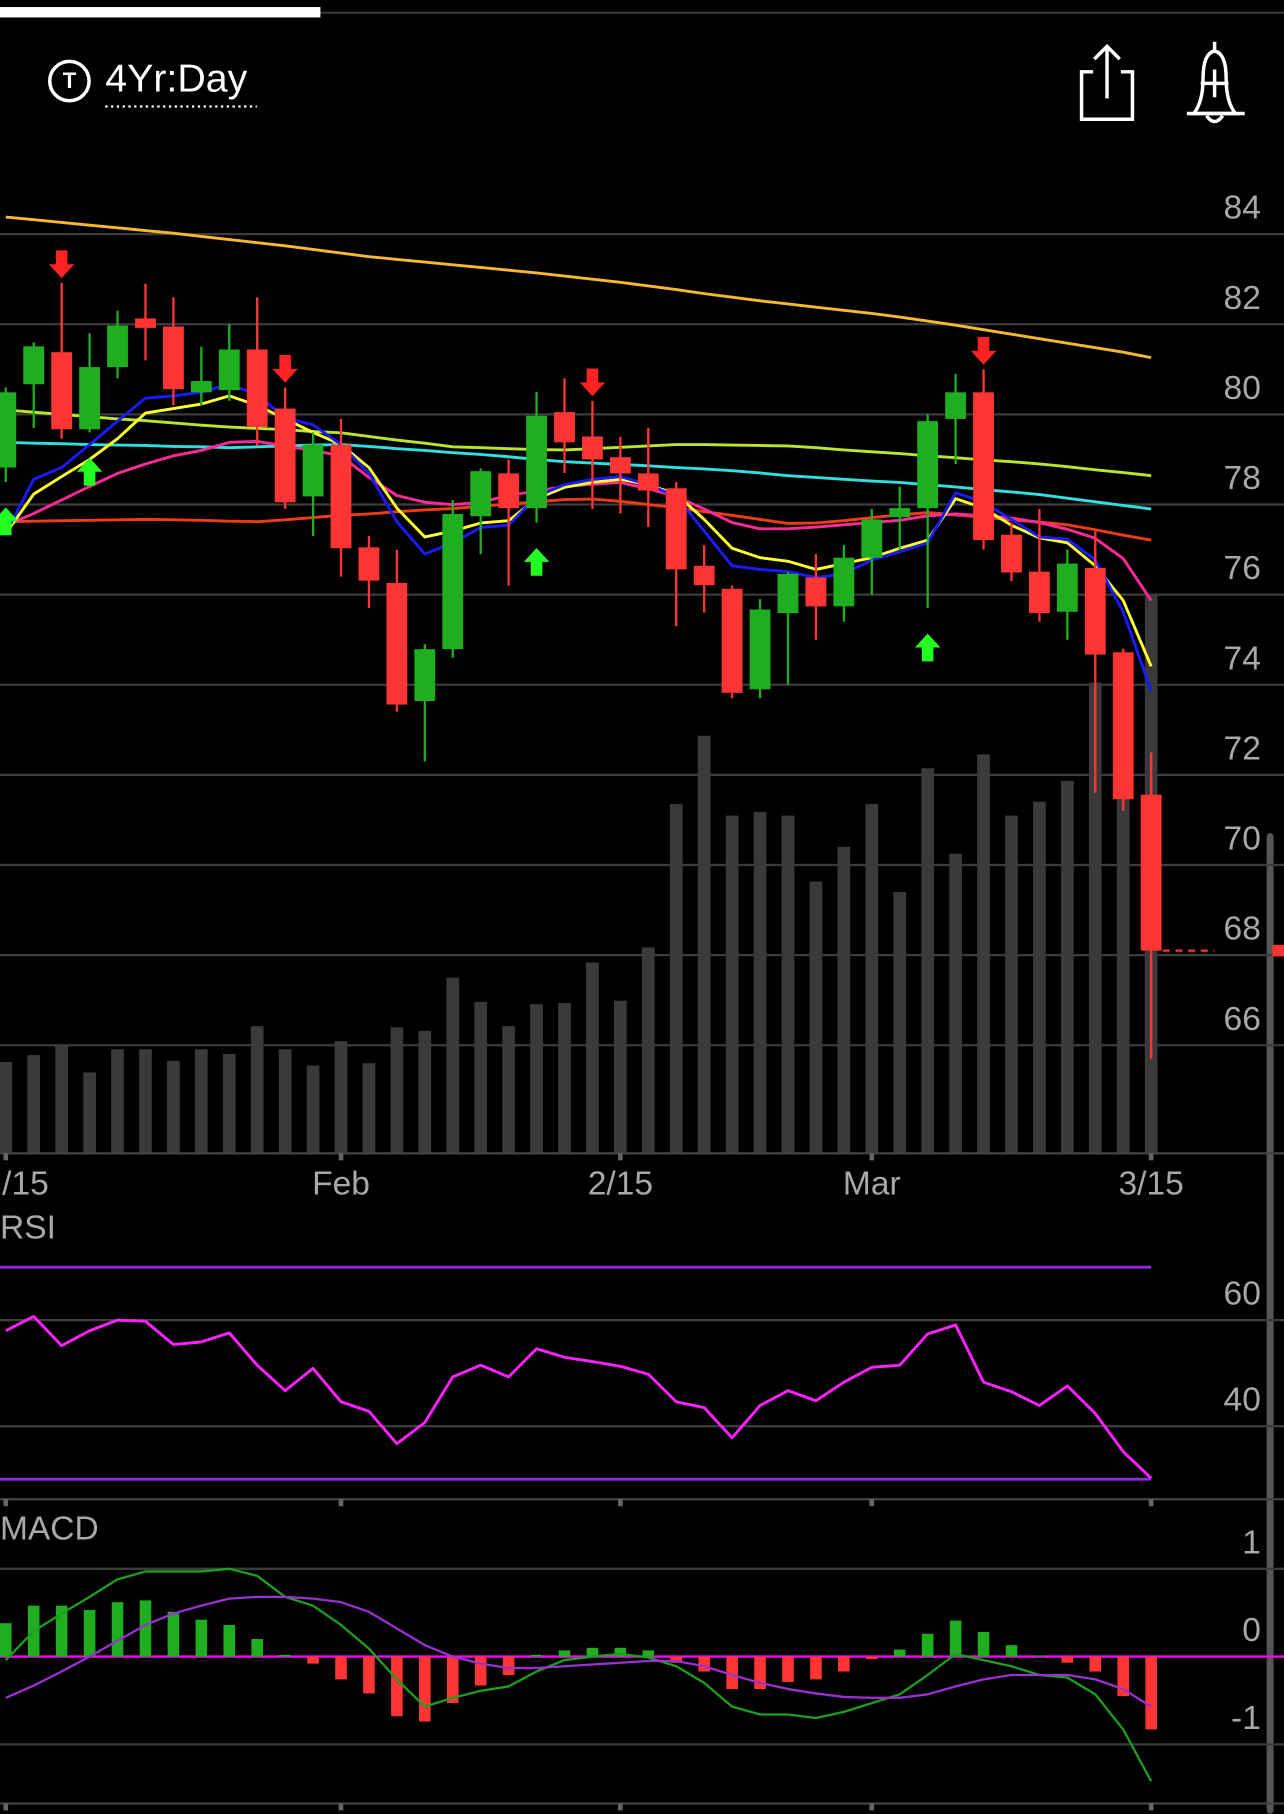 This screenshot has height=1814, width=1284. I want to click on x-tick-label: 2/15, so click(620, 1184).